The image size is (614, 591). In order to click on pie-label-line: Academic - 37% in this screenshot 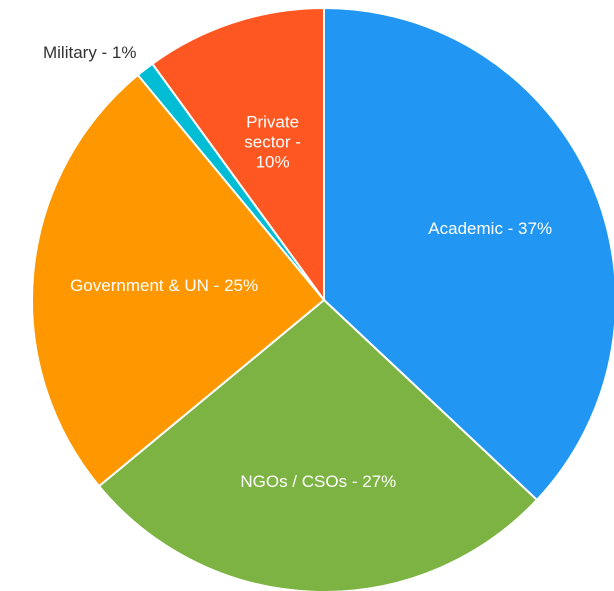, I will do `click(490, 228)`.